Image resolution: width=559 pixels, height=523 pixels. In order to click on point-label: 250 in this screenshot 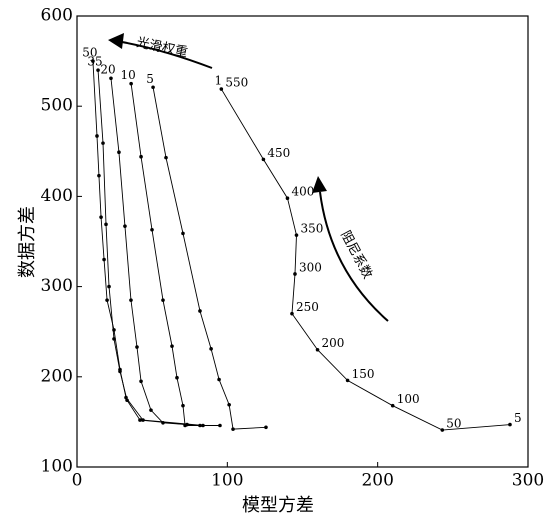, I will do `click(307, 307)`.